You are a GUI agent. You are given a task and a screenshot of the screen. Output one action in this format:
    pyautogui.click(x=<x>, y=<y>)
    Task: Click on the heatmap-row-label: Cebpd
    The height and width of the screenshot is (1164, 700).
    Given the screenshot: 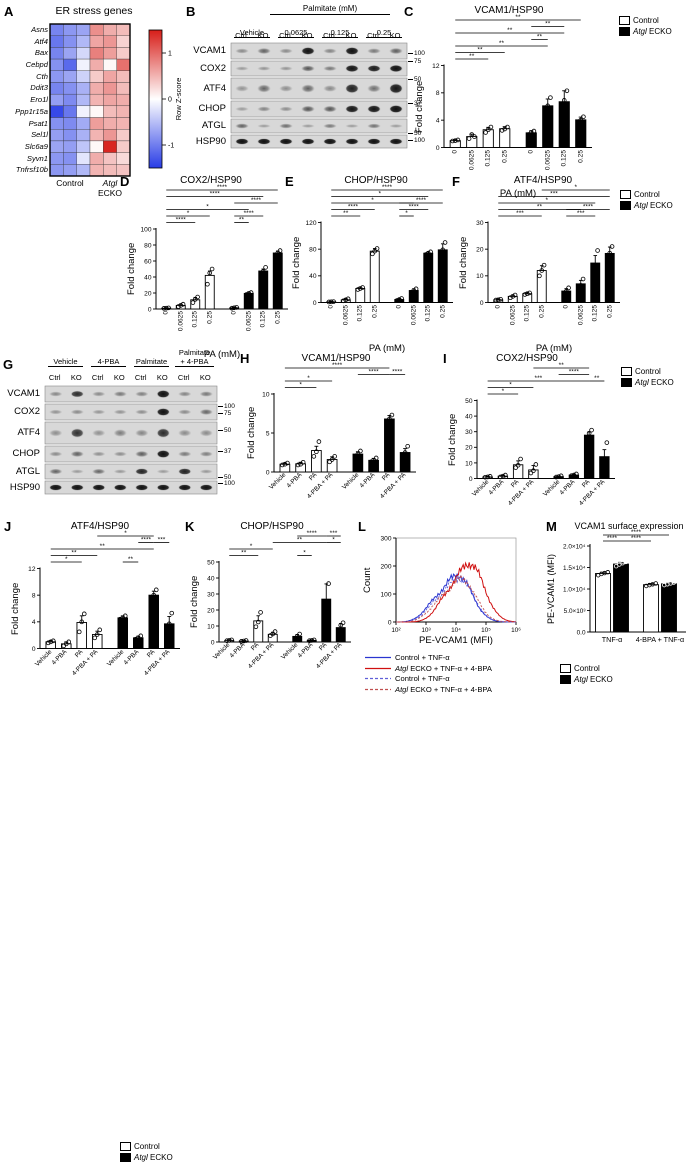 What is the action you would take?
    pyautogui.click(x=36, y=65)
    